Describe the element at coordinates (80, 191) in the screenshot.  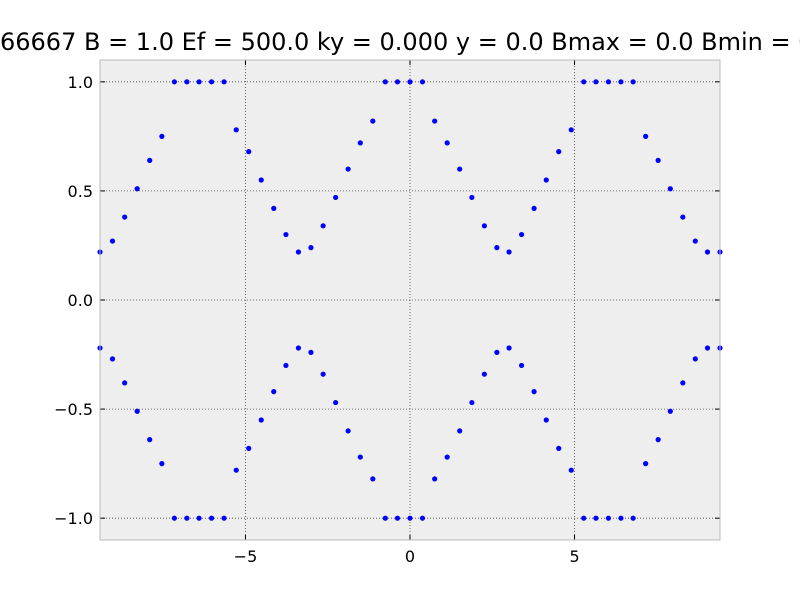
I see `y-tick-label: 0.5` at that location.